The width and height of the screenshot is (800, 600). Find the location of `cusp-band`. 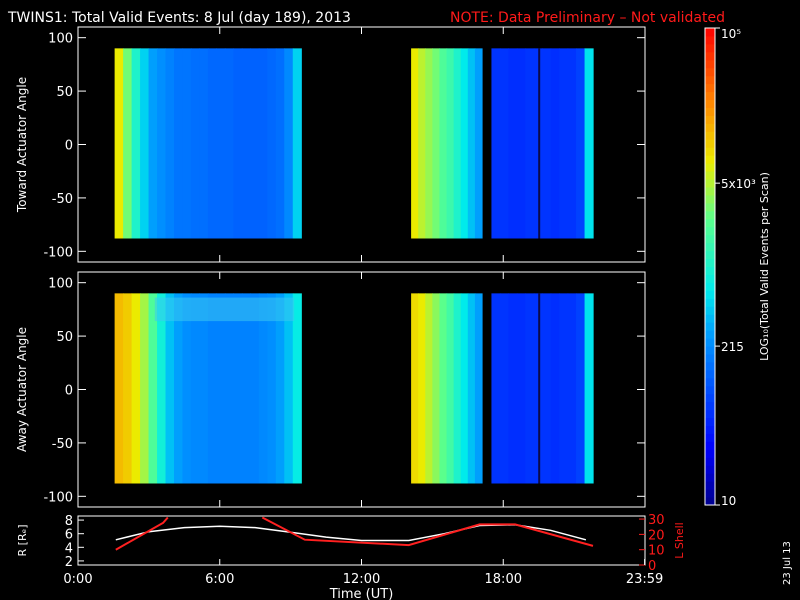

cusp-band is located at coordinates (224, 309).